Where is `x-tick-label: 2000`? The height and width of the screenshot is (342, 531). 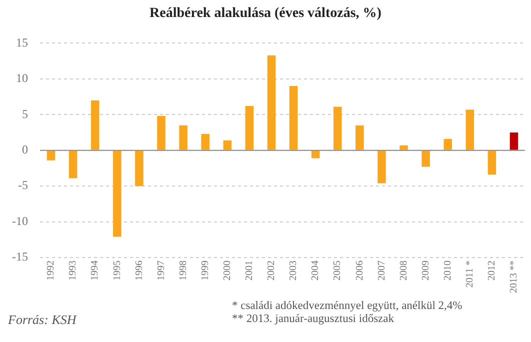 x-tick-label: 2000 is located at coordinates (228, 270).